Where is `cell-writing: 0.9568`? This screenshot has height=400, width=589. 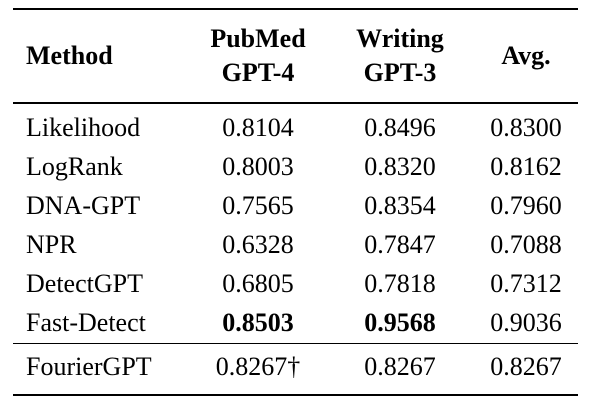
cell-writing: 0.9568 is located at coordinates (400, 322).